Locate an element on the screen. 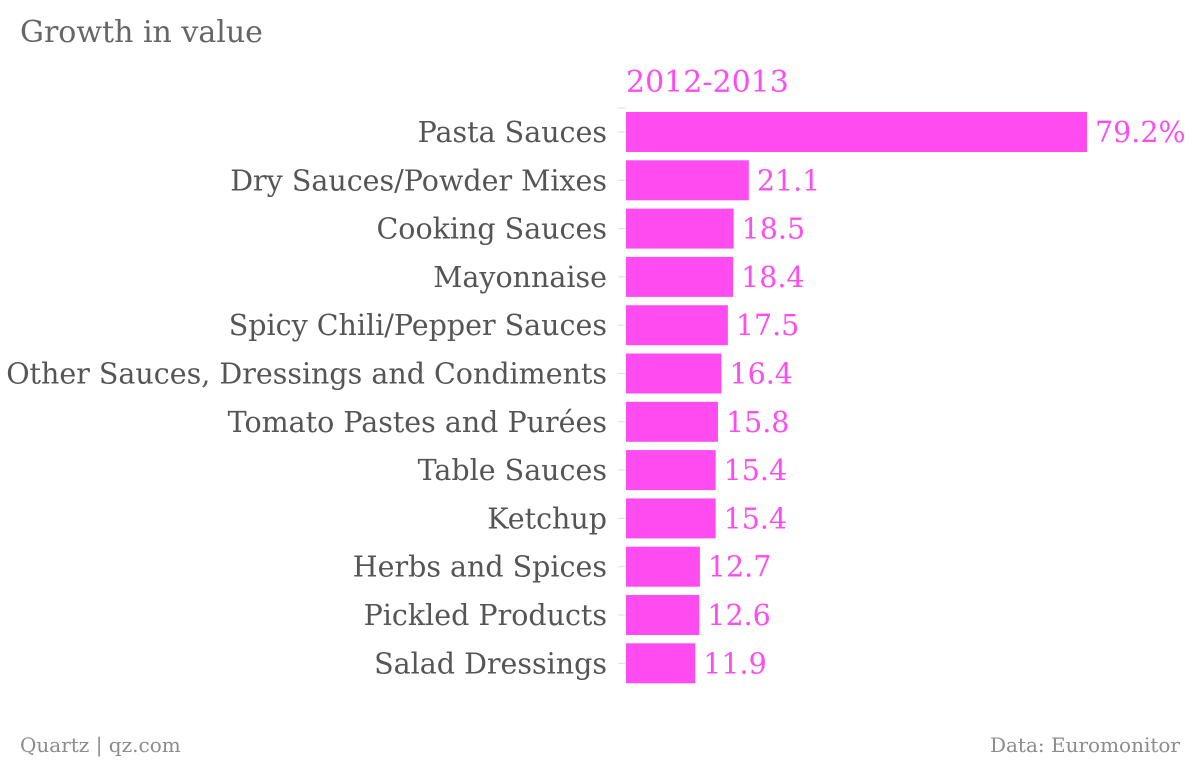 The height and width of the screenshot is (762, 1200). value-label: 12.6 is located at coordinates (738, 615).